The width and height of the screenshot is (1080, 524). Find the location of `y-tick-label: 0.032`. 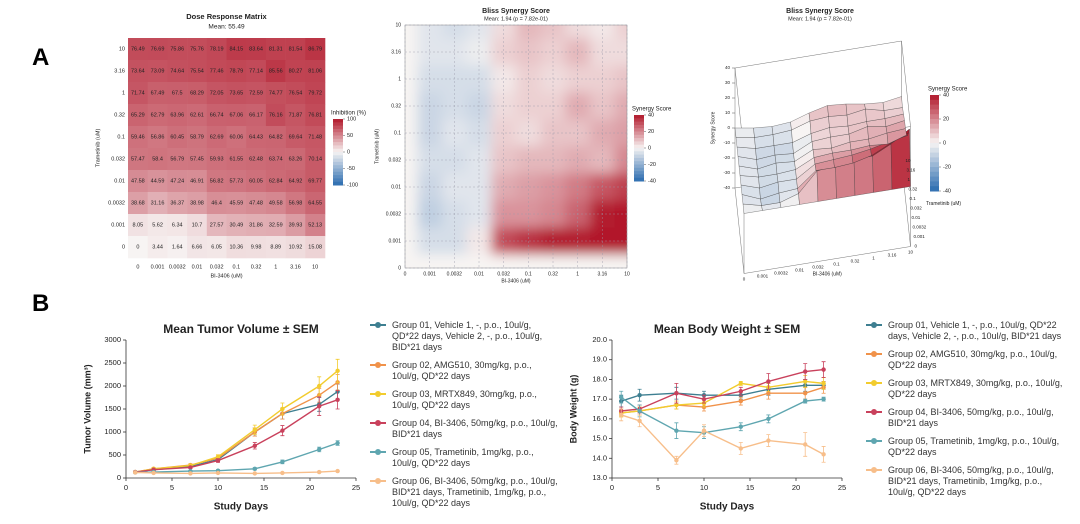

y-tick-label: 0.032 is located at coordinates (118, 159).